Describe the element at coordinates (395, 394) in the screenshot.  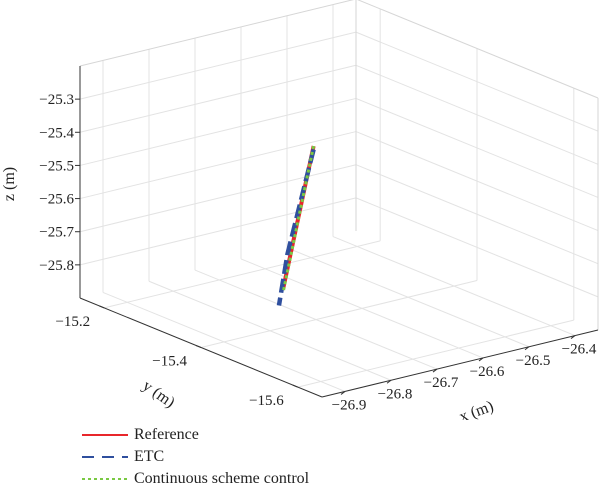
I see `x-tick-label: −26.8` at that location.